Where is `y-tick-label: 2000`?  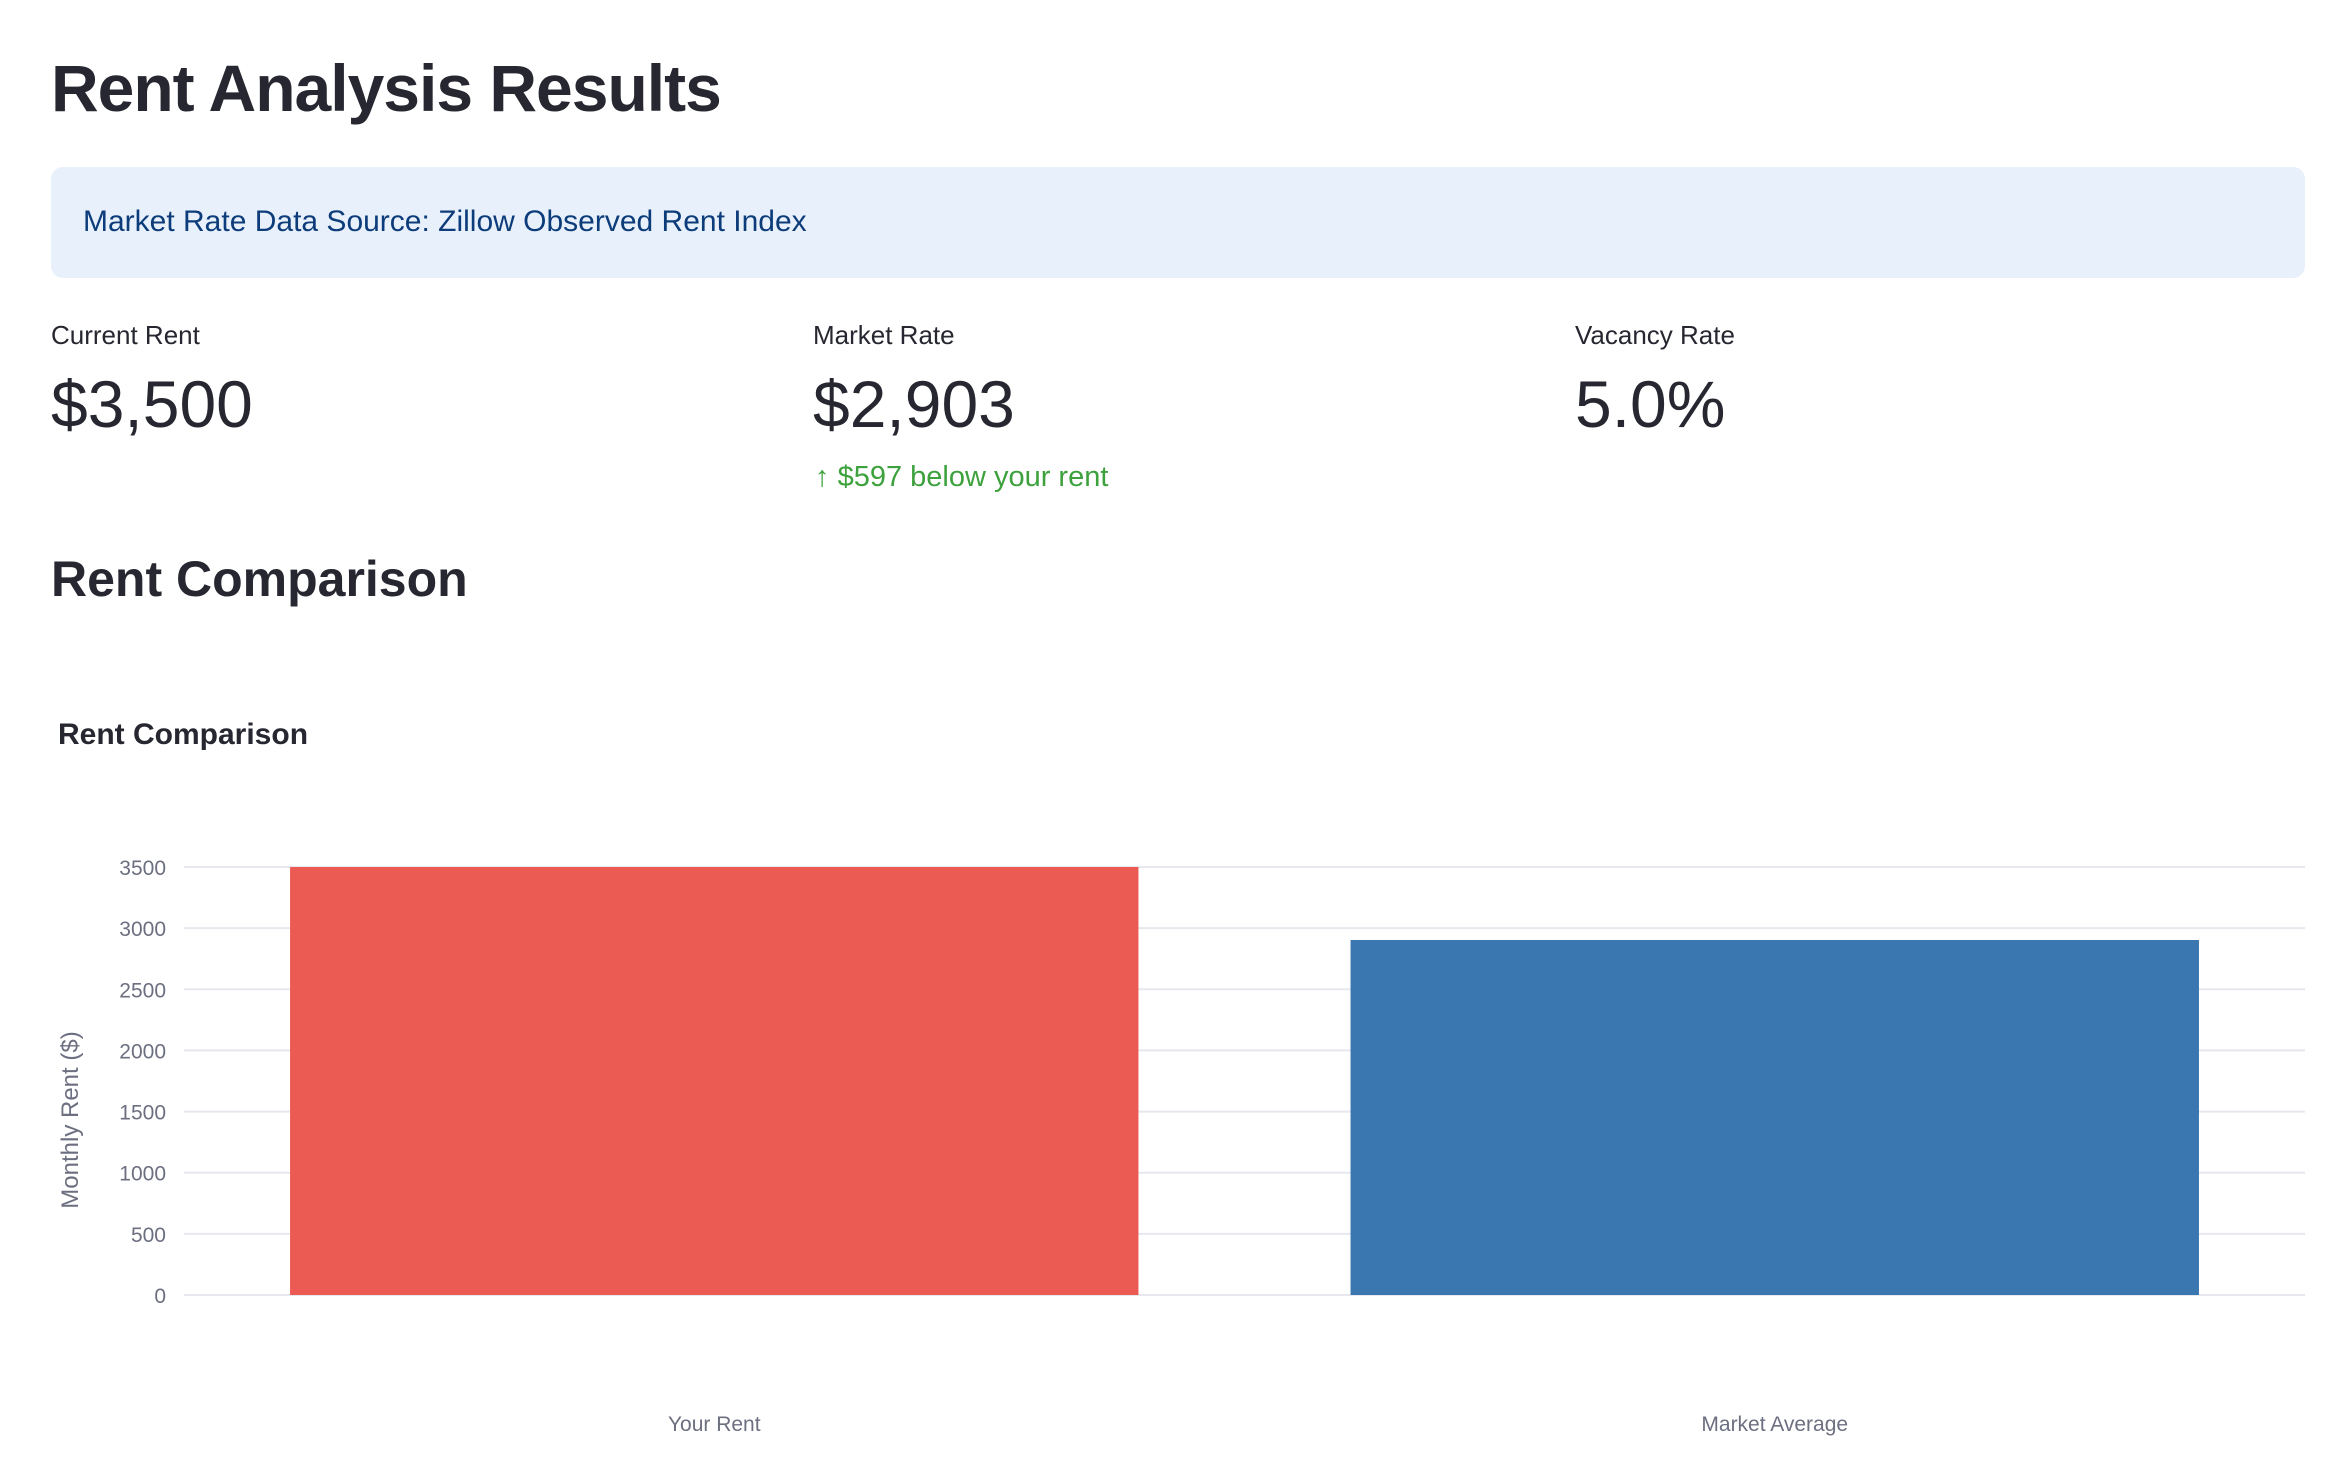 y-tick-label: 2000 is located at coordinates (142, 1051).